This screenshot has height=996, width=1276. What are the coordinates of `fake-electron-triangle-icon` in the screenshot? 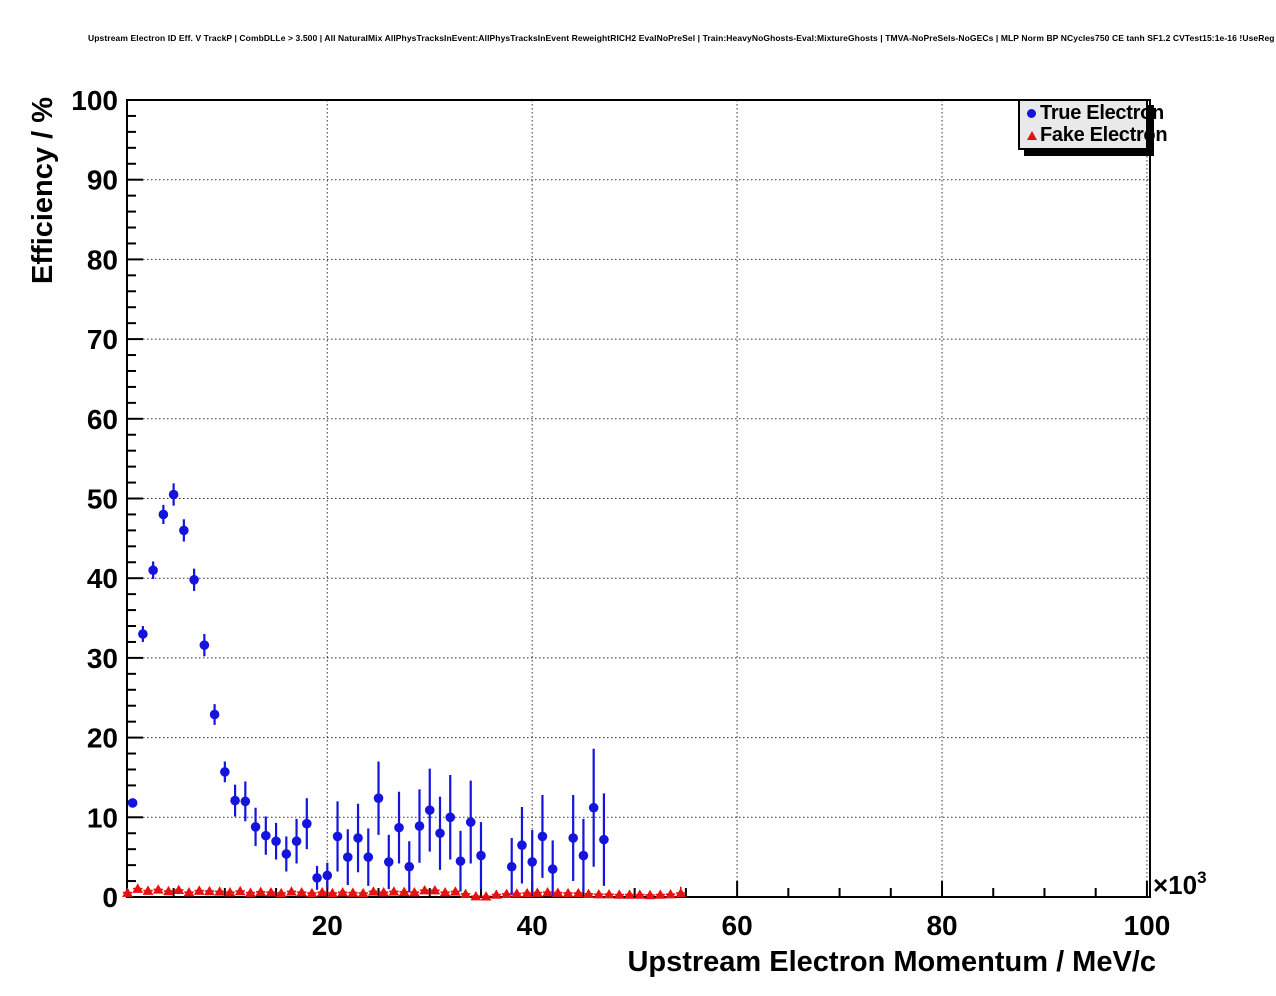 It's located at (1031, 136).